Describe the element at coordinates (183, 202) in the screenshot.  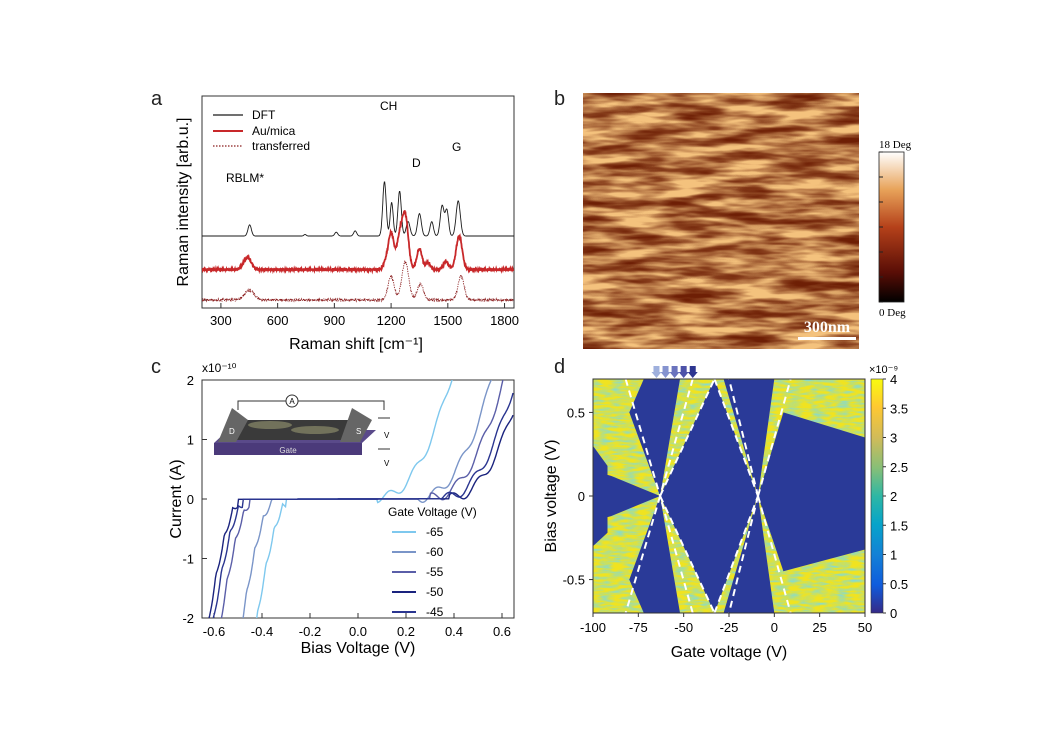
I see `axis-a-ylabel: Raman intensity [arb.u.]` at that location.